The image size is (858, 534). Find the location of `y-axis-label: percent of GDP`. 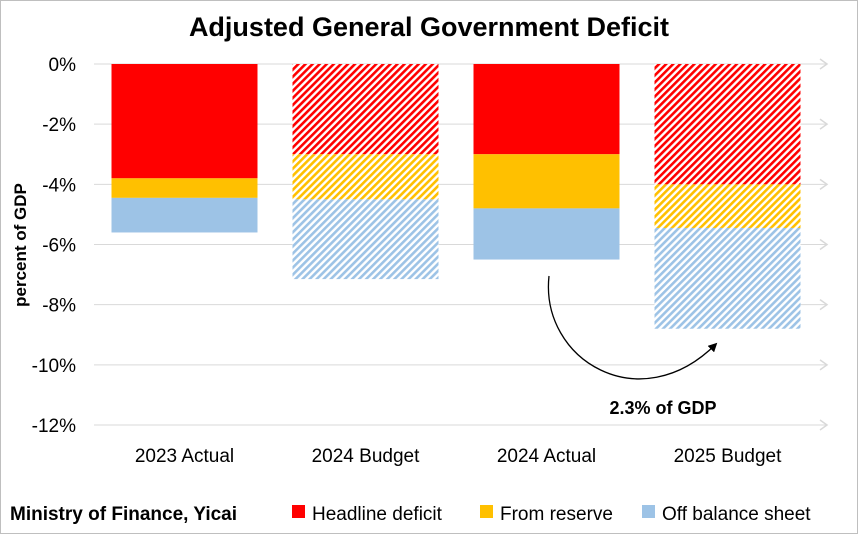

y-axis-label: percent of GDP is located at coordinates (20, 245).